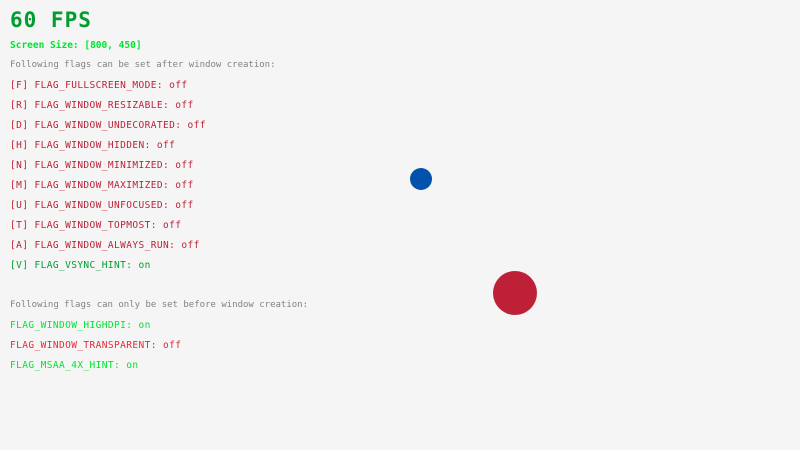 Image resolution: width=800 pixels, height=450 pixels. I want to click on flag-line-fullscreen-mode: [F] FLAG_FULLSCREEN_MODE: off, so click(99, 85).